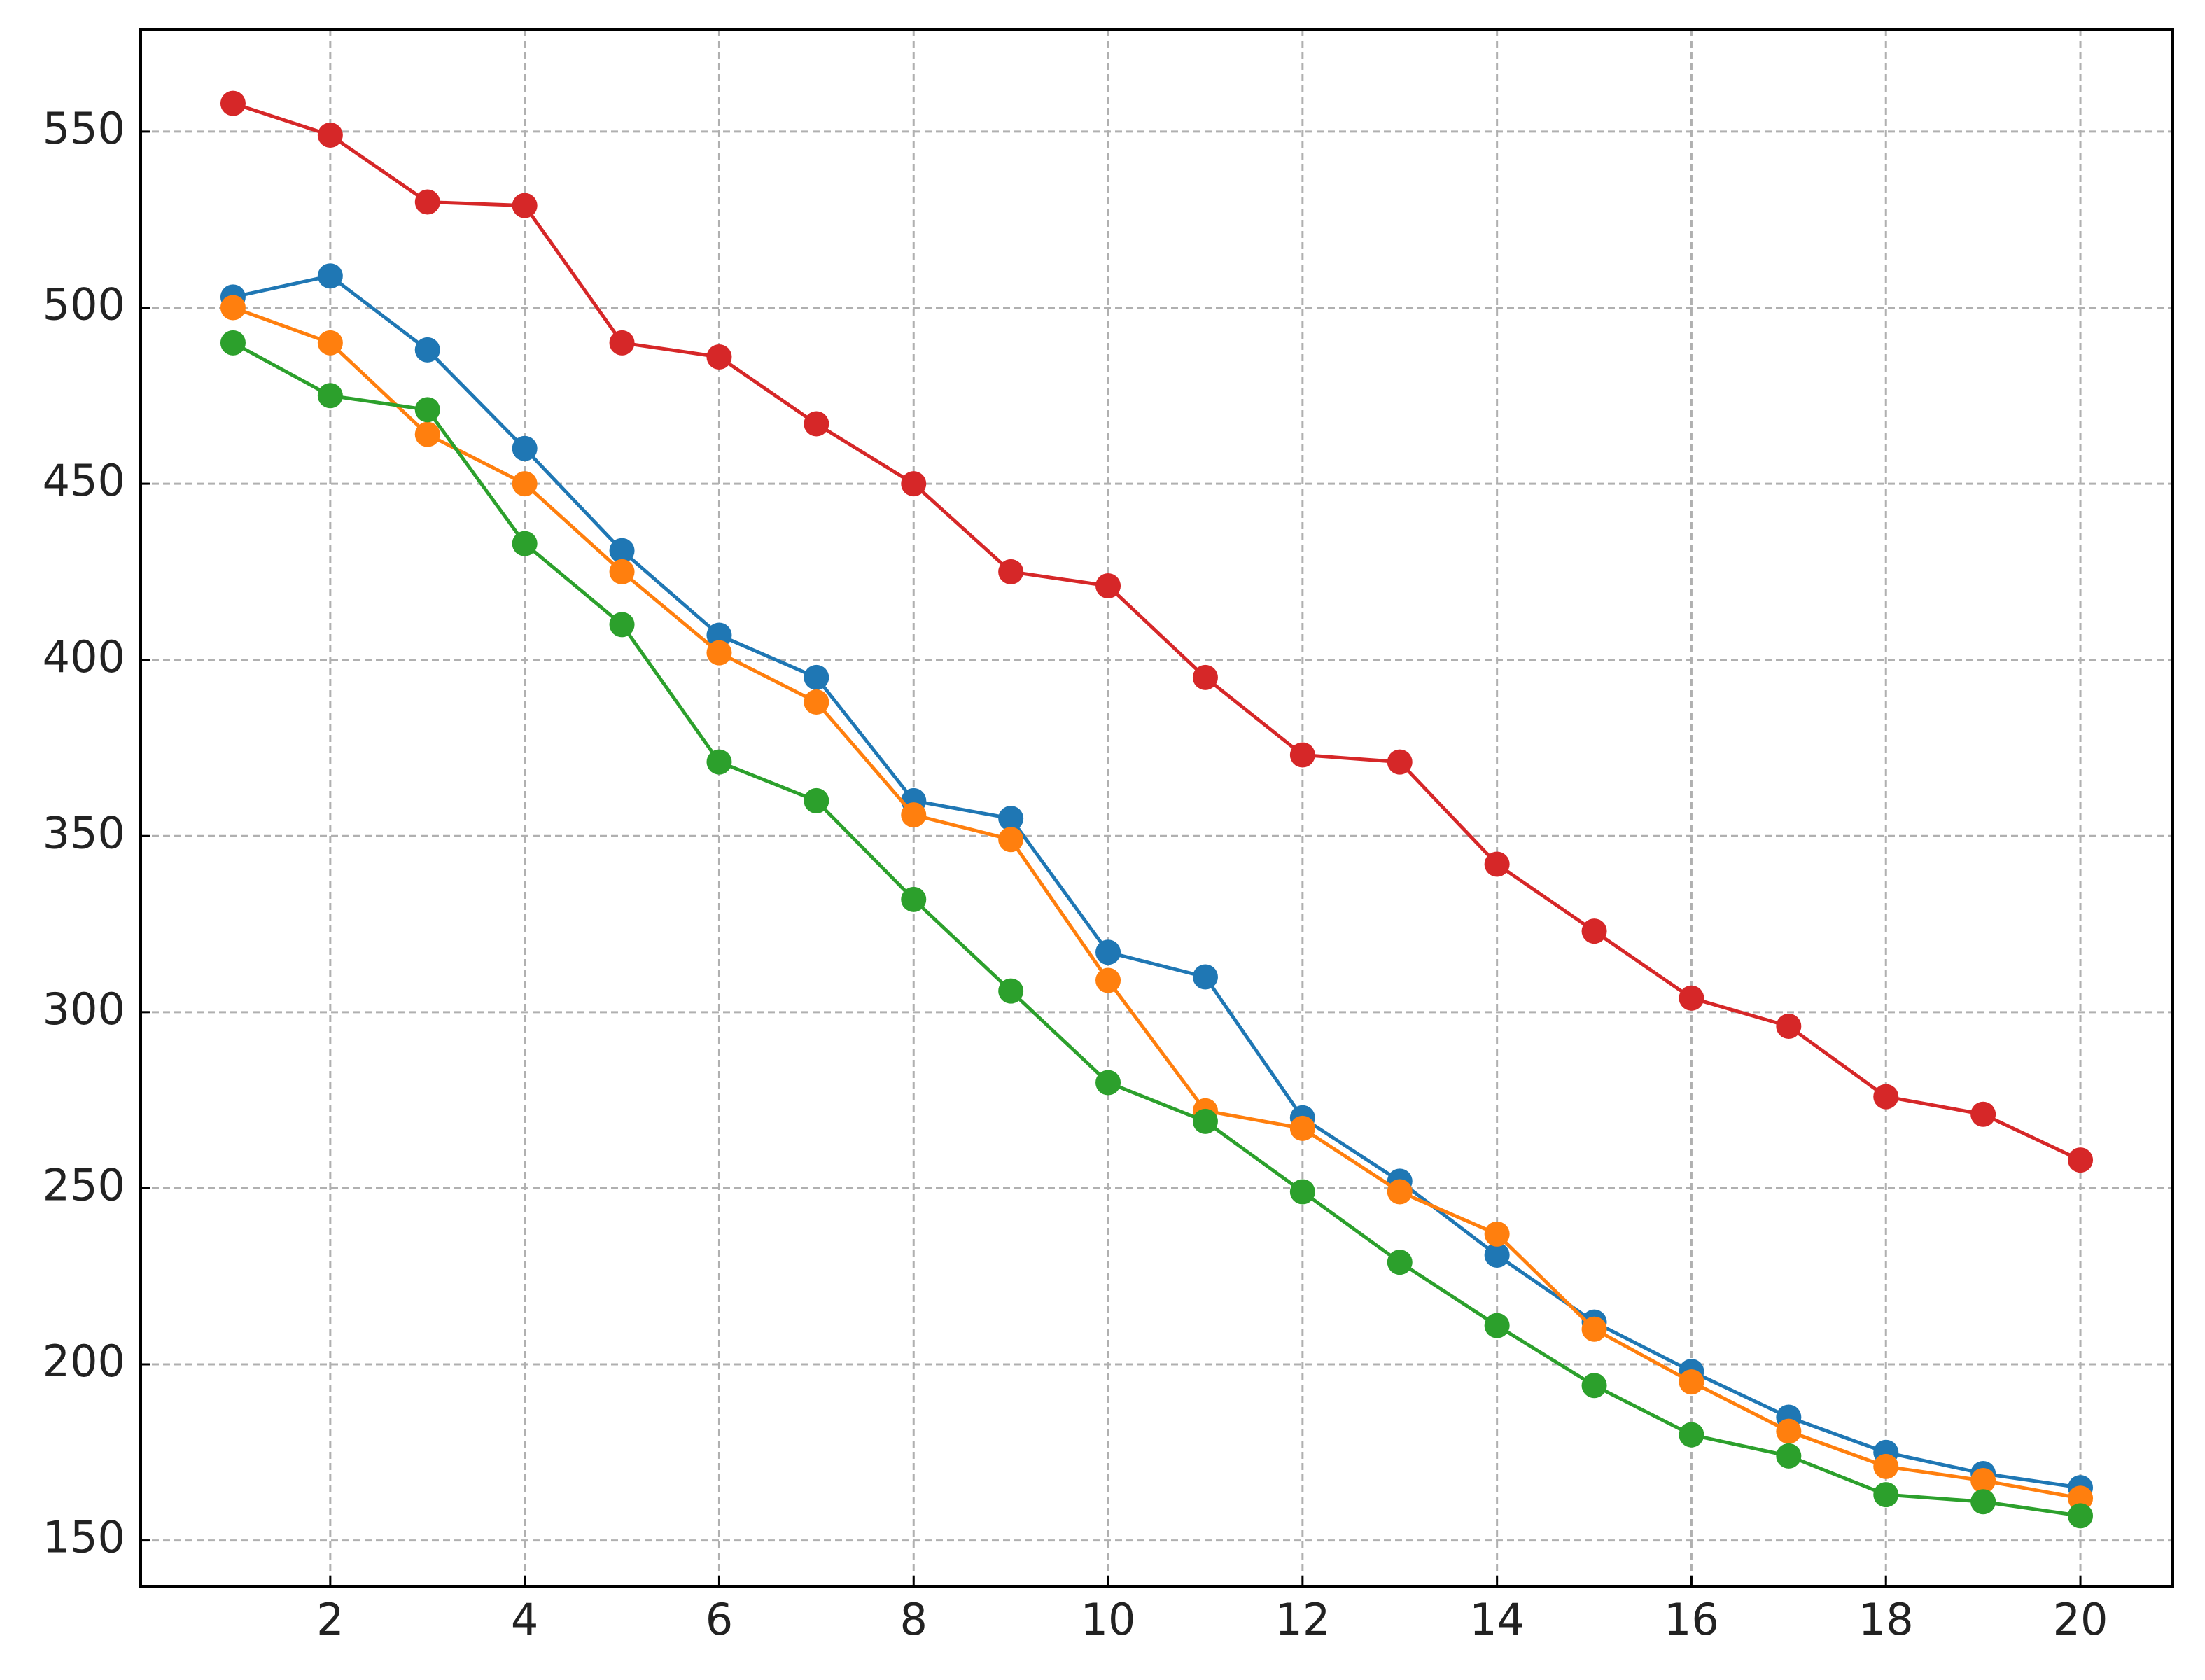 This screenshot has height=1680, width=2205. What do you see at coordinates (1886, 1619) in the screenshot?
I see `x-tick-label: 18` at bounding box center [1886, 1619].